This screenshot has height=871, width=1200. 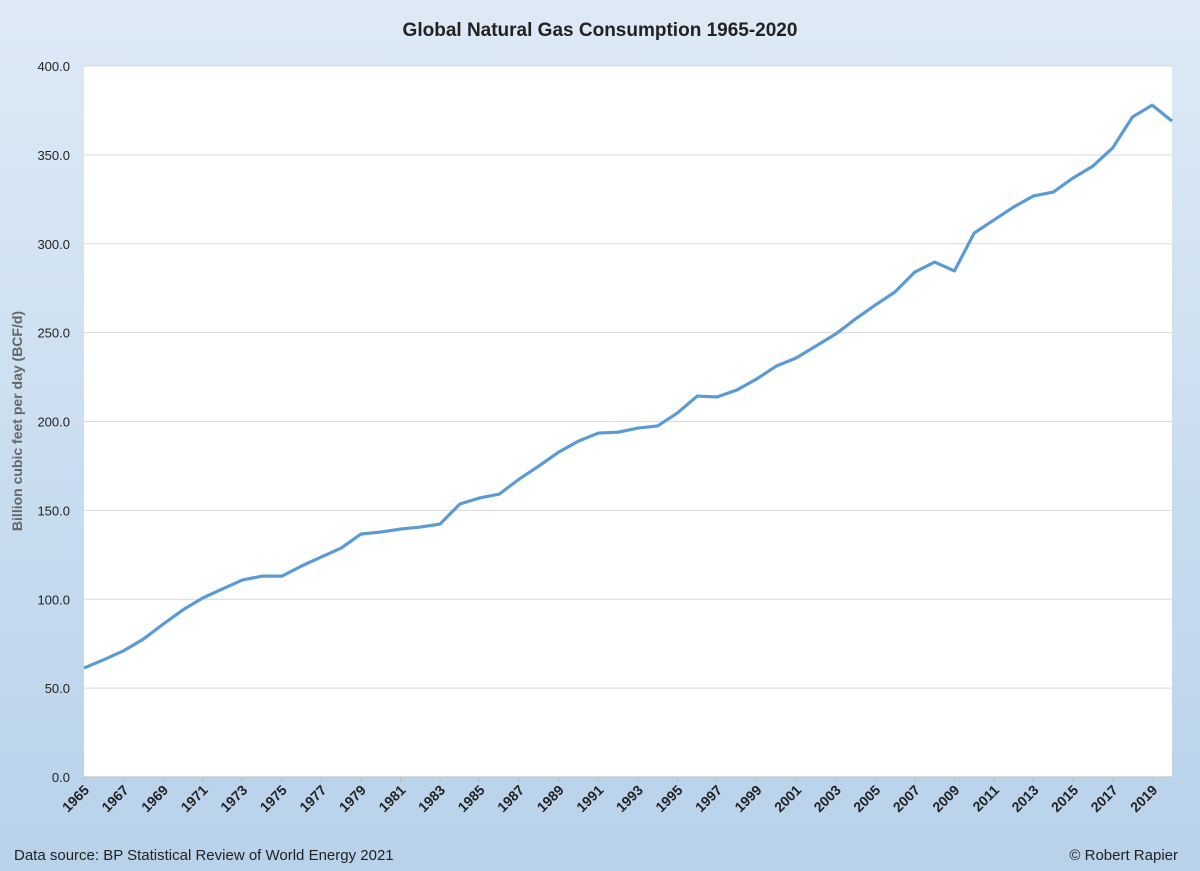 I want to click on y-tick-label: 150.0, so click(x=53, y=510).